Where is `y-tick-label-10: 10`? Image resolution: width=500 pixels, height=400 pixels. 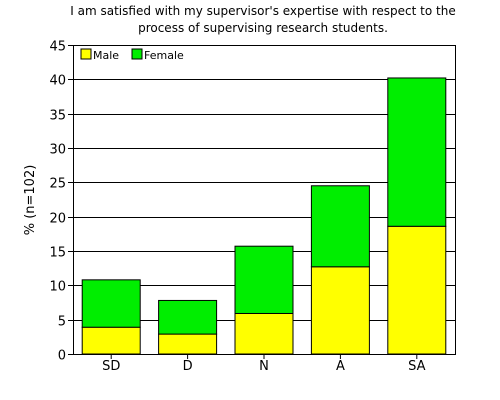
y-tick-label-10: 10 is located at coordinates (57, 287).